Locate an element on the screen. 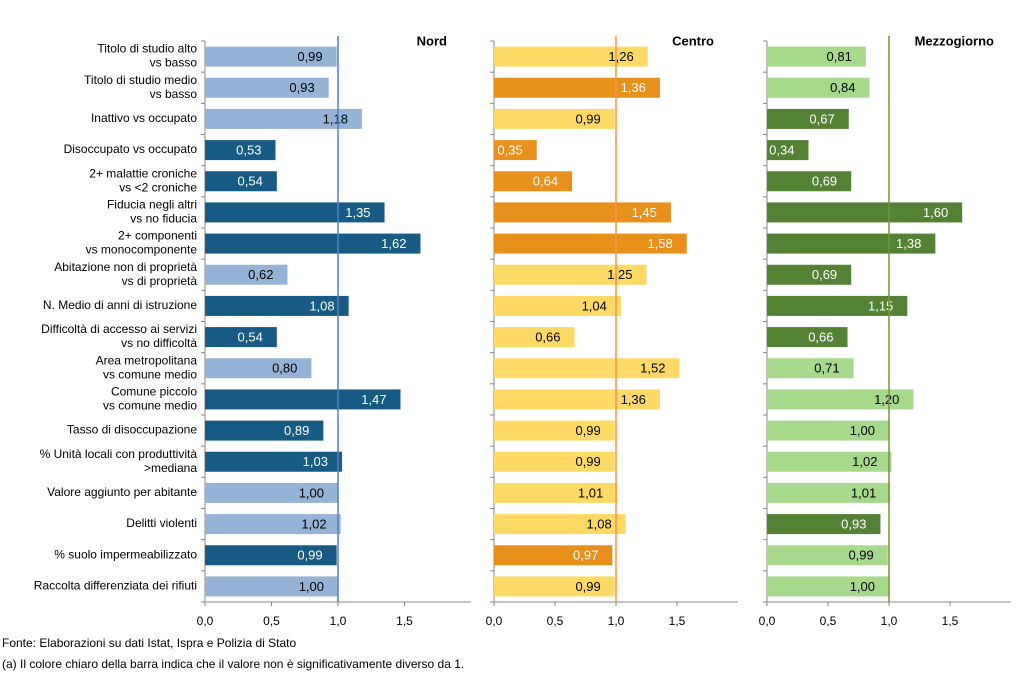 Image resolution: width=1024 pixels, height=677 pixels. category-label-line: Disoccupato vs occupato is located at coordinates (131, 149).